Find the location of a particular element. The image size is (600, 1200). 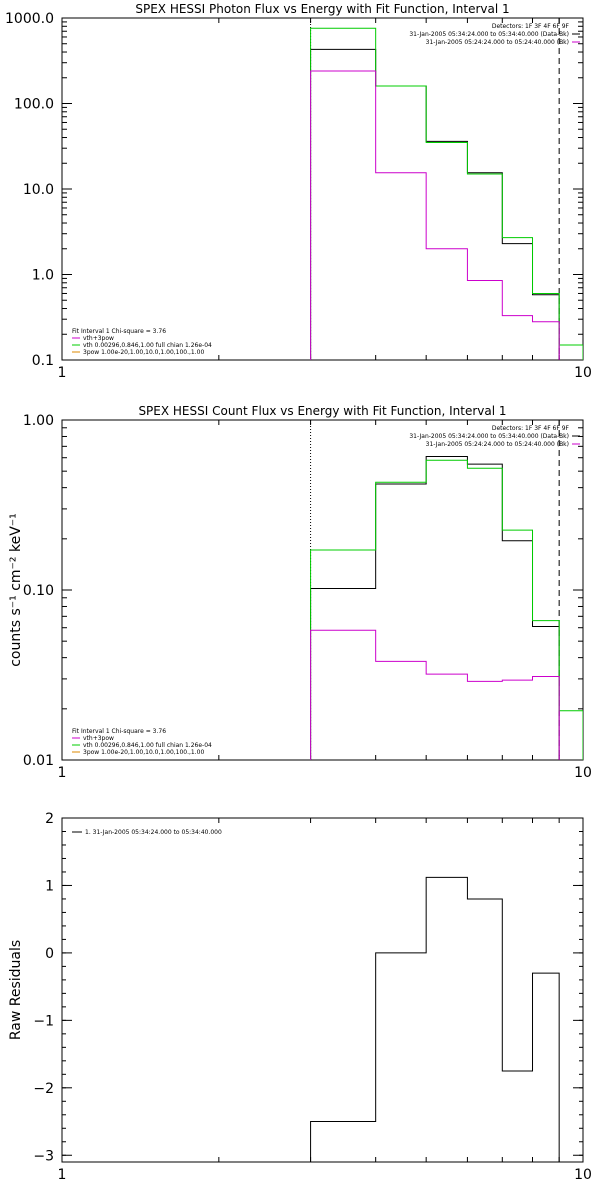

y-tick-label: 10.0 is located at coordinates (38, 190).